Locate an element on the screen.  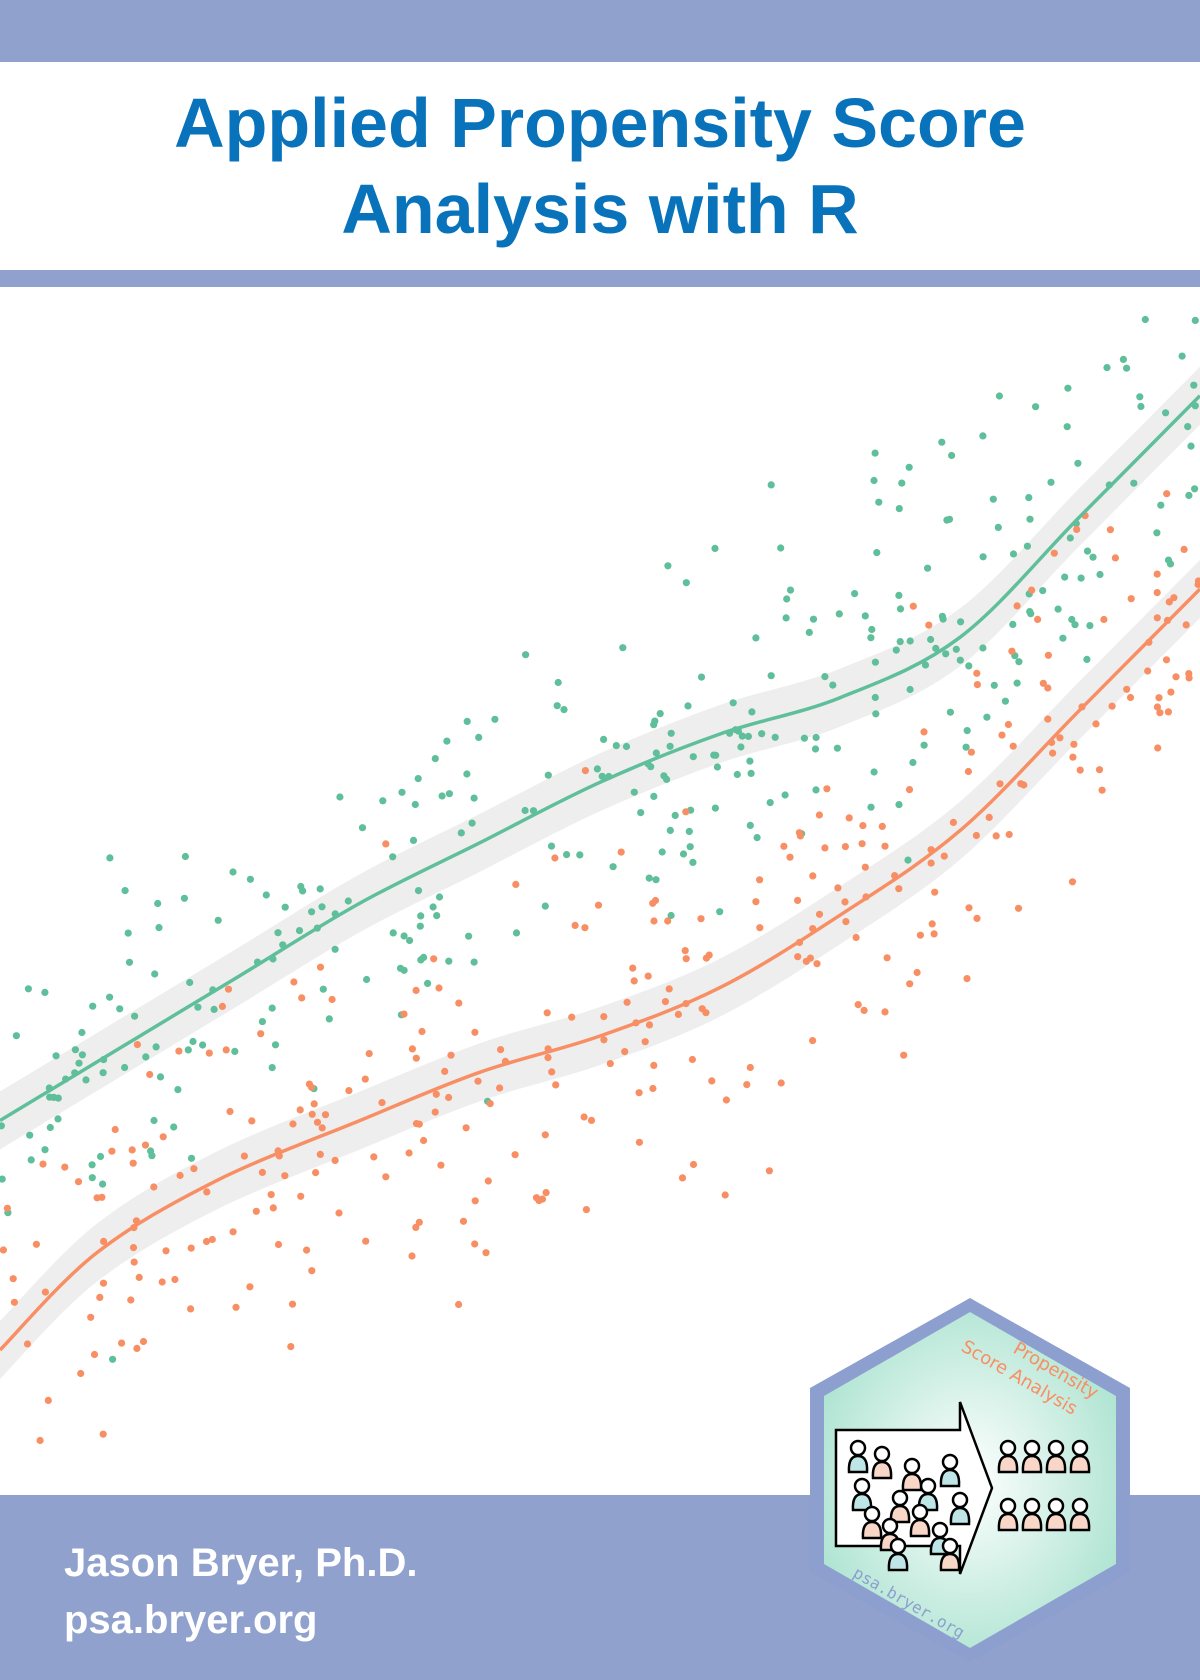
website-link: psa.bryer.org is located at coordinates (191, 1620).